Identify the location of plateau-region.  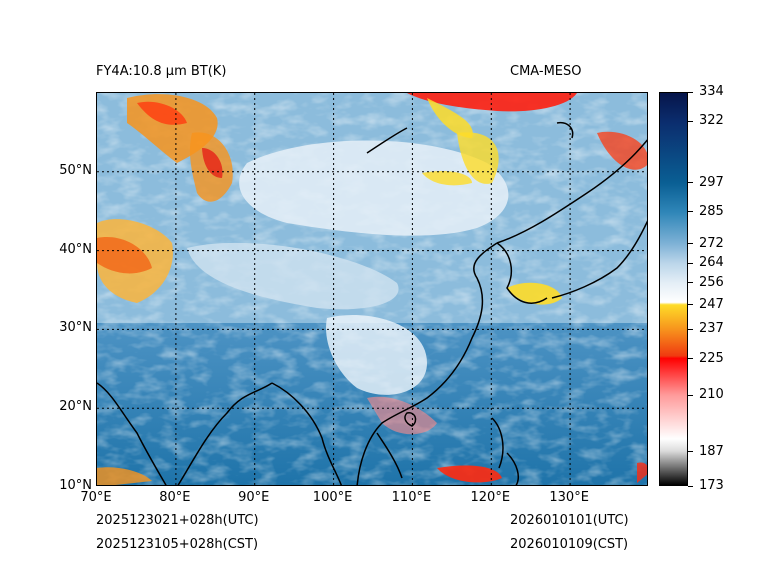
(293, 276).